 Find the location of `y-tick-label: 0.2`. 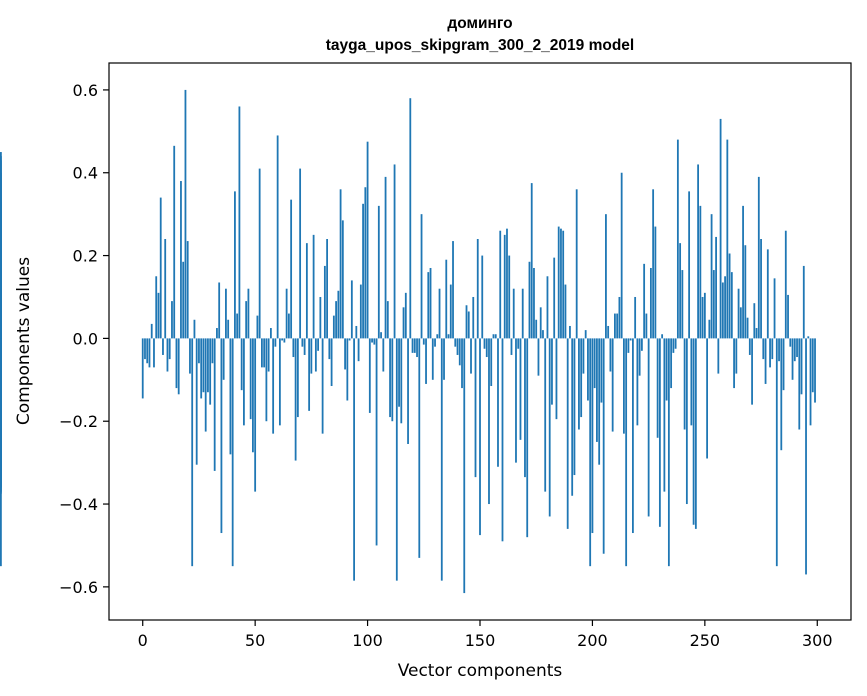

y-tick-label: 0.2 is located at coordinates (85, 256).